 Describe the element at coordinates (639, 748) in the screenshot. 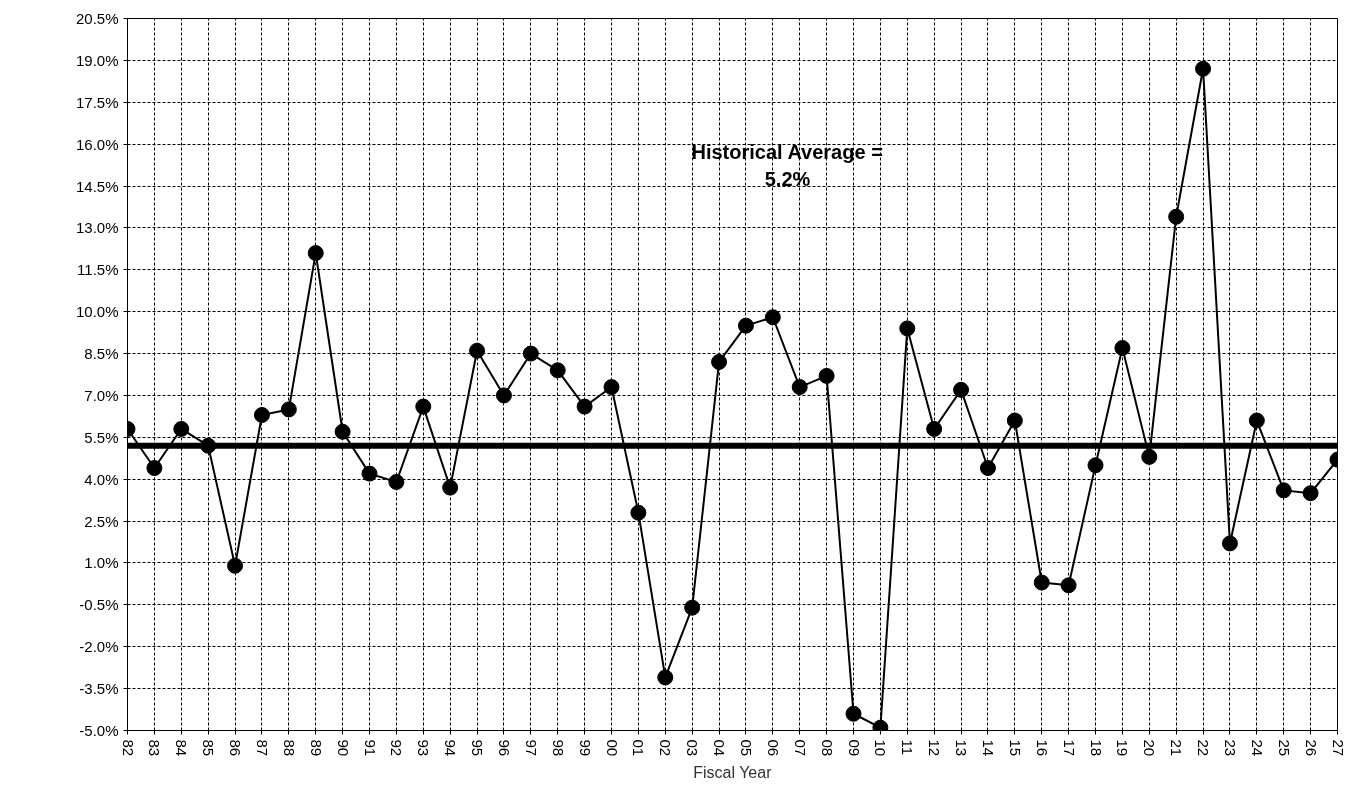

I see `x-tick-label: 01` at that location.